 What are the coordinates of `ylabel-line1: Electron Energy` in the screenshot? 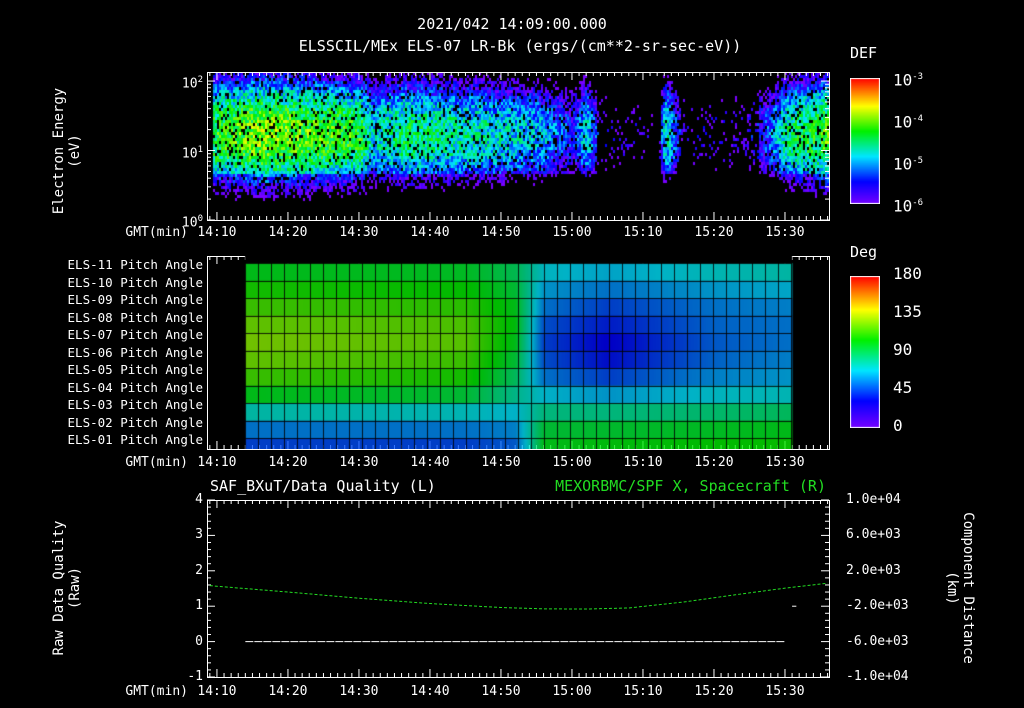 It's located at (59, 151).